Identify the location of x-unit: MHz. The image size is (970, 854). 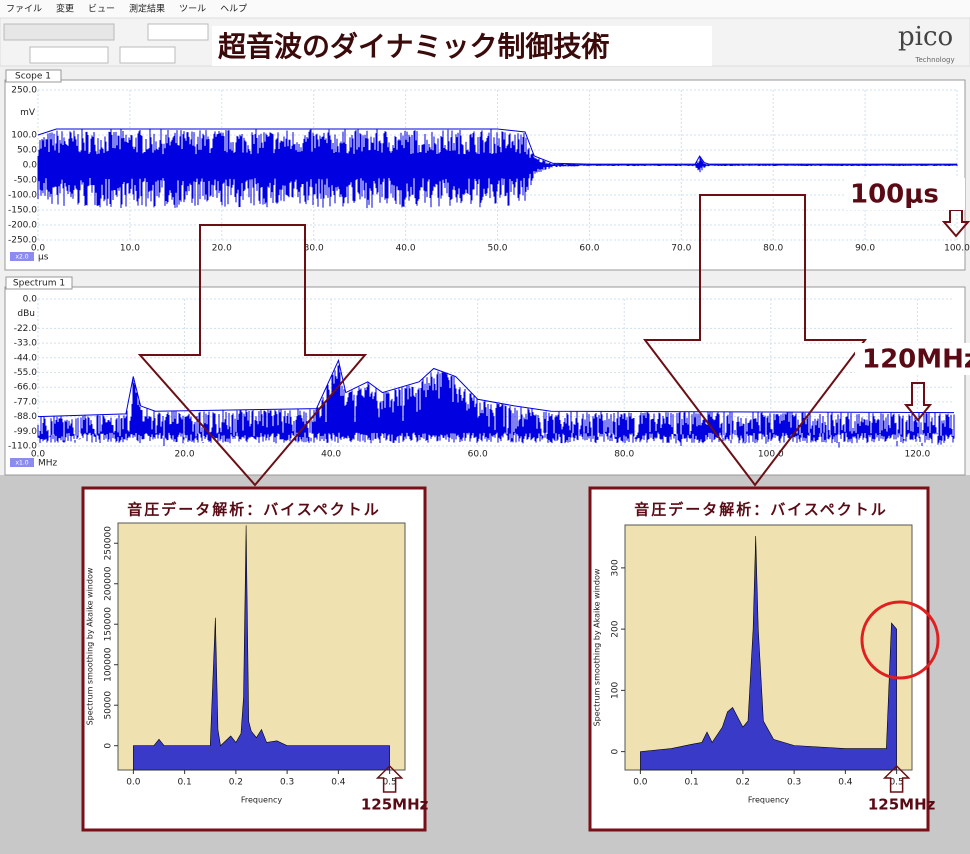
(48, 464).